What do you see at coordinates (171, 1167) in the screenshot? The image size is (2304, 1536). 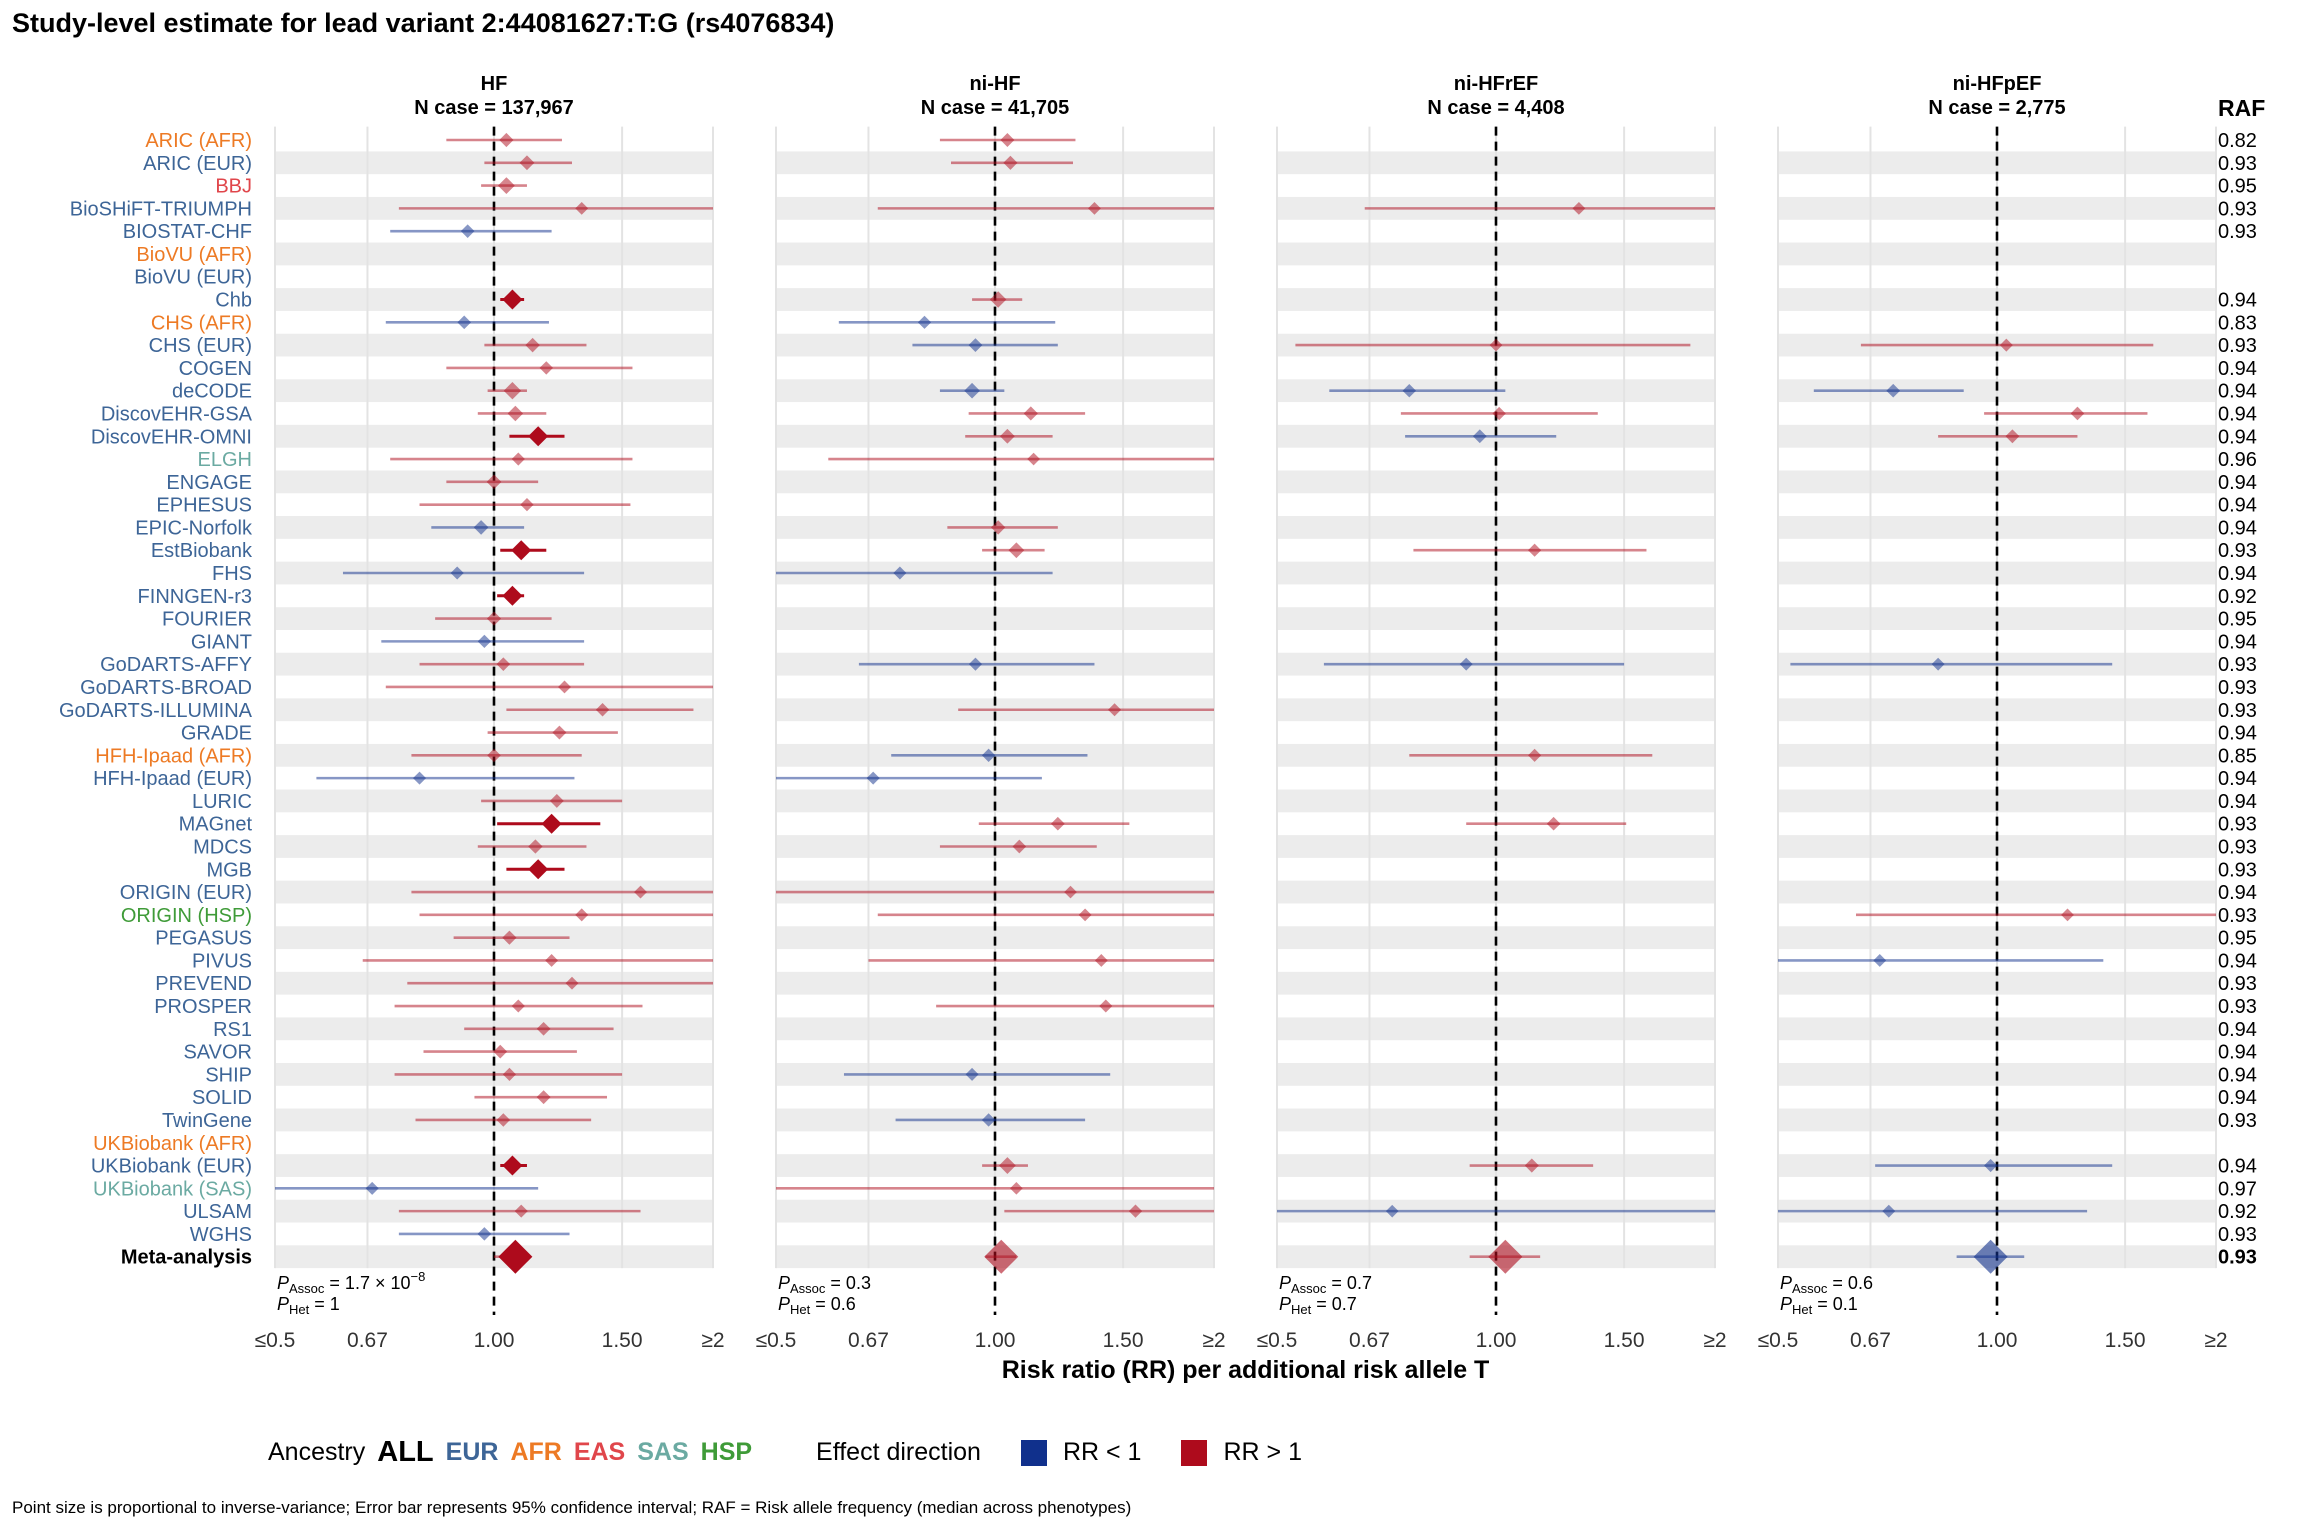 I see `study-label: UKBiobank (EUR)` at bounding box center [171, 1167].